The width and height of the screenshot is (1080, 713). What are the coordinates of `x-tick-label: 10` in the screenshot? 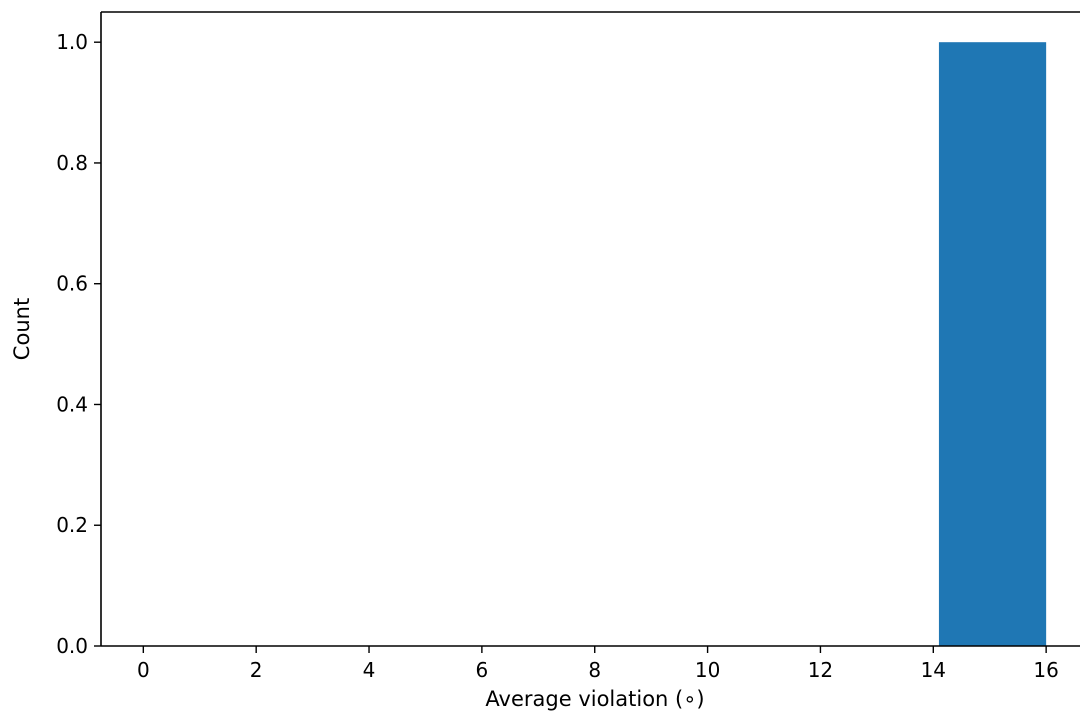 It's located at (707, 670).